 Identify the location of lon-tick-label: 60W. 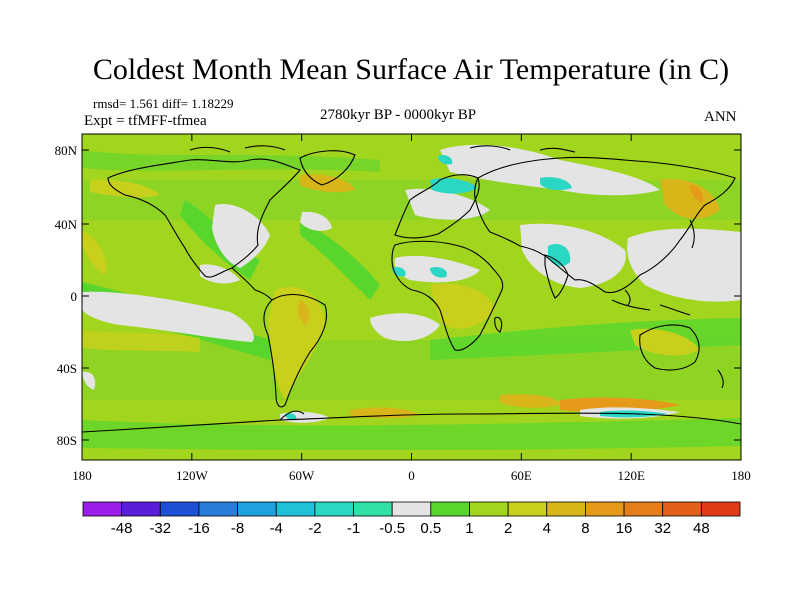
(302, 475).